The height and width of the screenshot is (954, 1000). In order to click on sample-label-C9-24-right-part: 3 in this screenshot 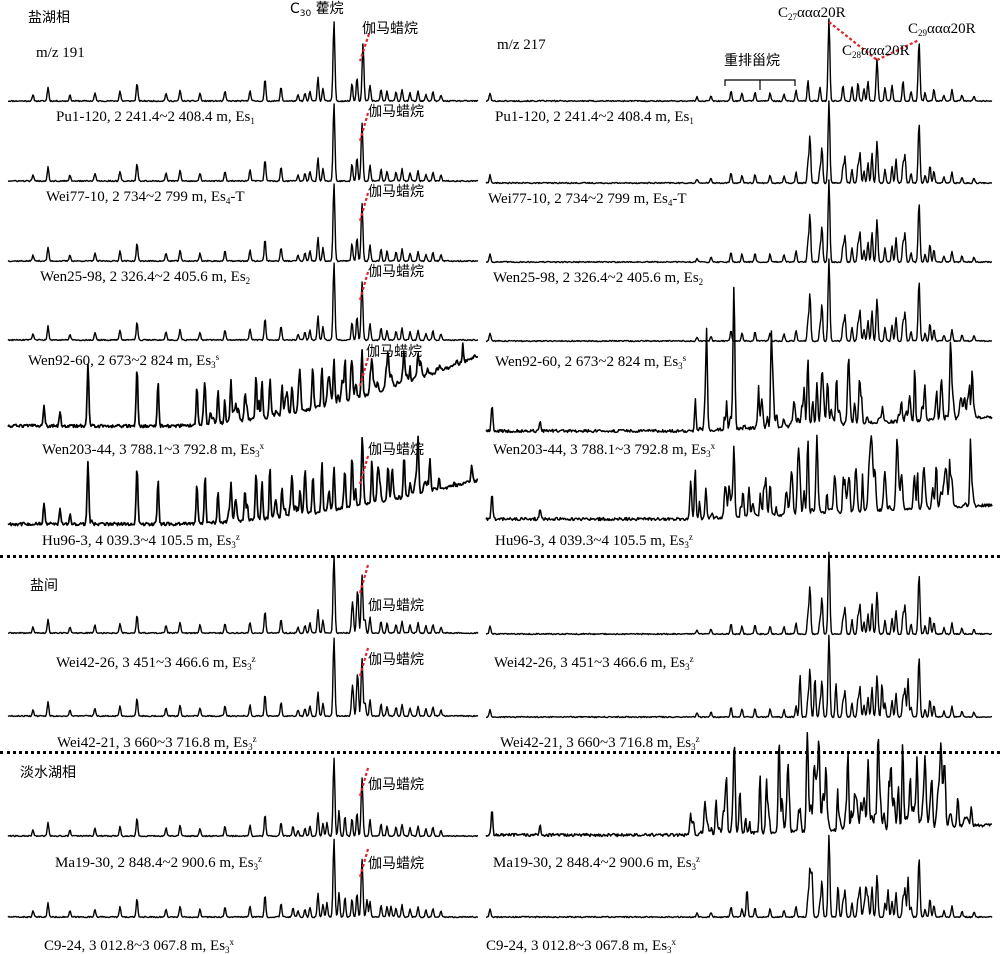, I will do `click(669, 949)`.